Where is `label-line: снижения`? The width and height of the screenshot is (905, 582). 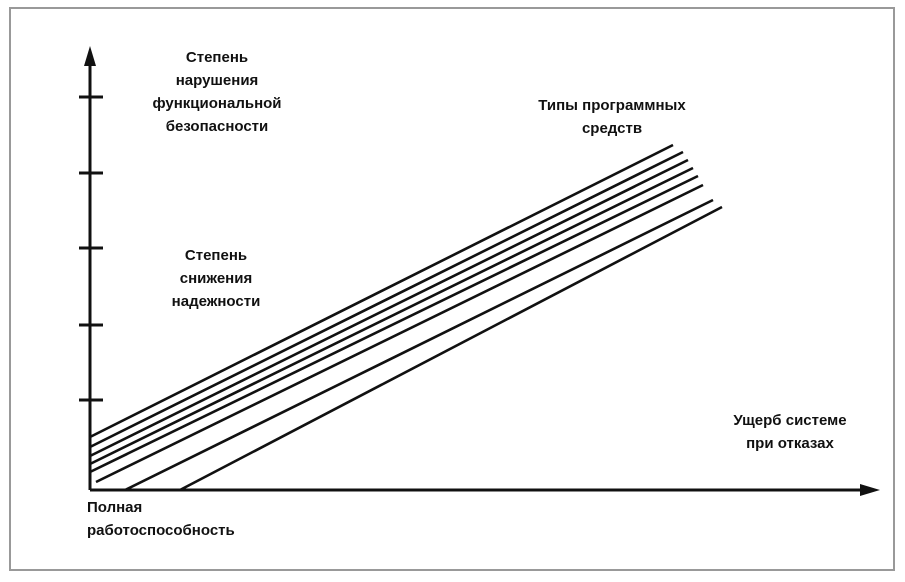
label-line: снижения is located at coordinates (216, 278).